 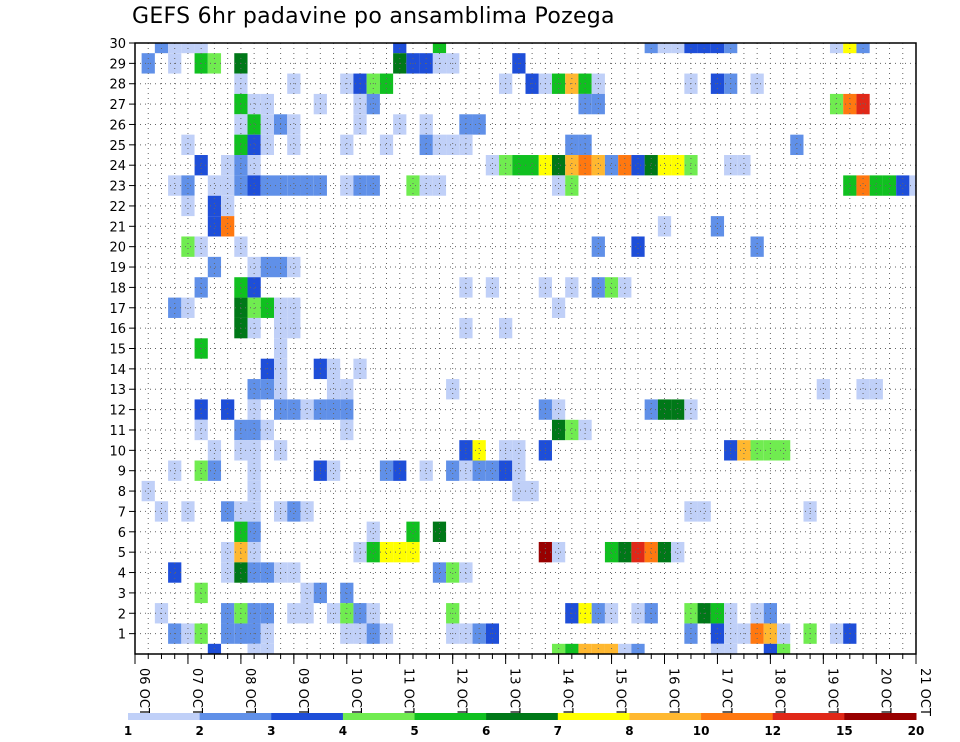 I want to click on x-tick-label: 17 OCT, so click(x=725, y=692).